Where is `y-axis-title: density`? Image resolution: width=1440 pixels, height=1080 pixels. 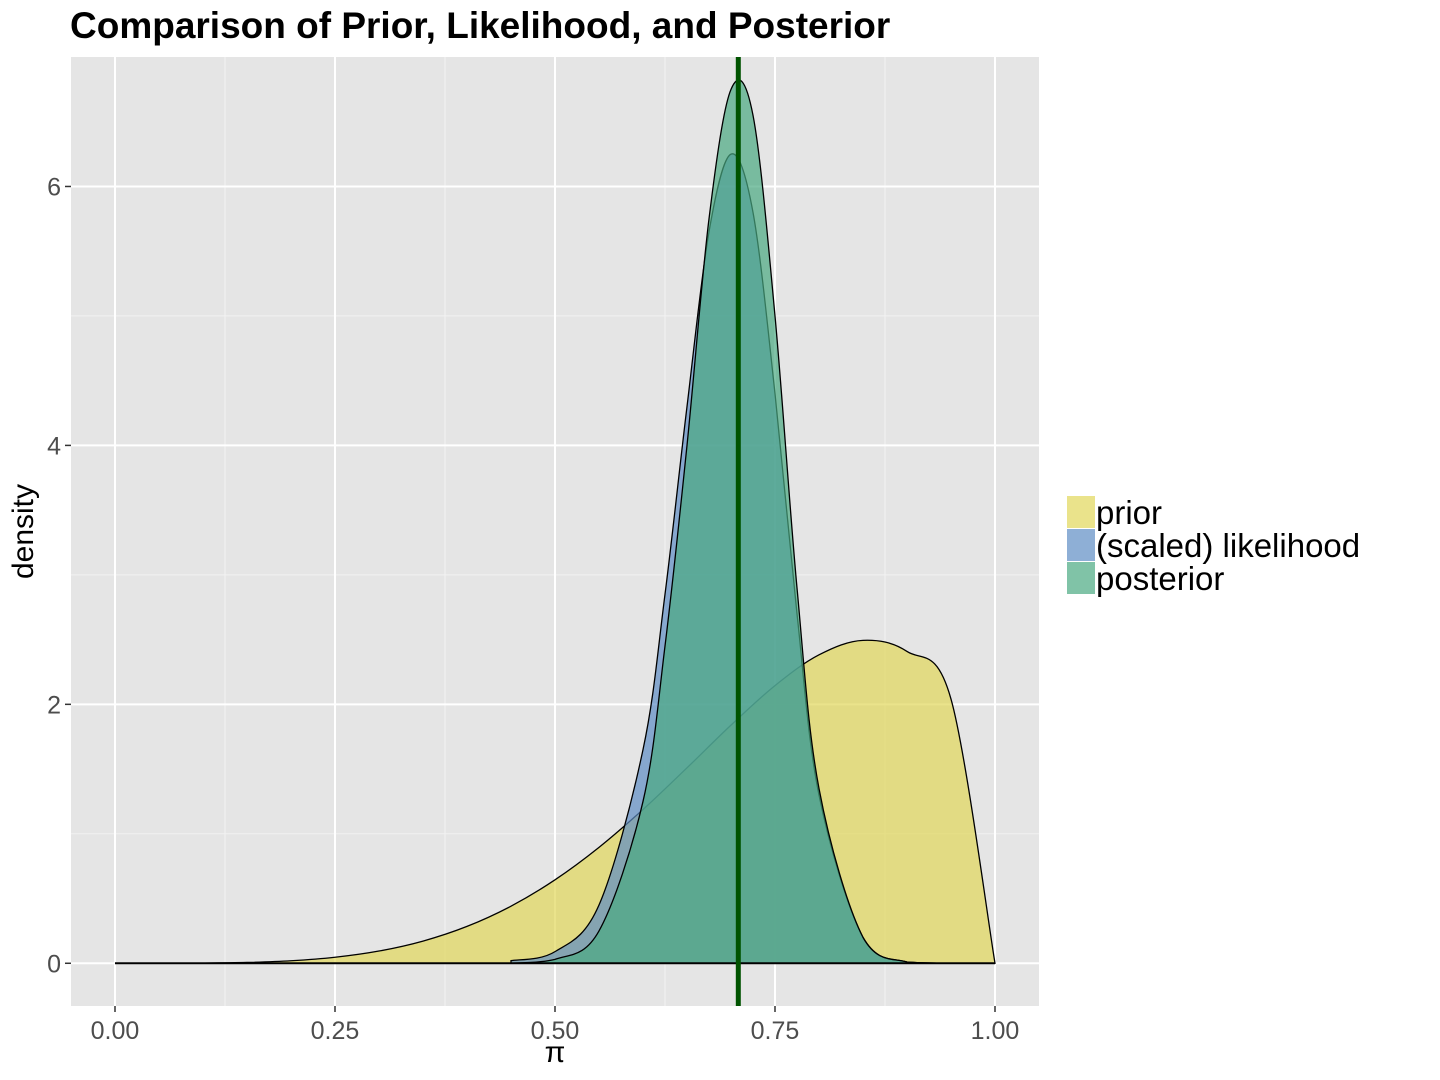 y-axis-title: density is located at coordinates (23, 531).